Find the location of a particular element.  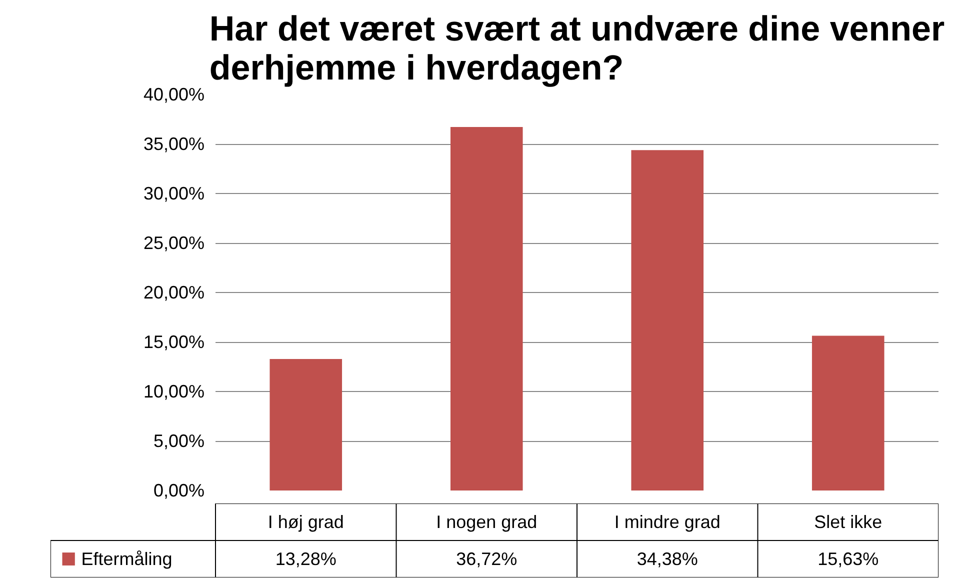

x-tick-label: I mindre grad is located at coordinates (667, 522).